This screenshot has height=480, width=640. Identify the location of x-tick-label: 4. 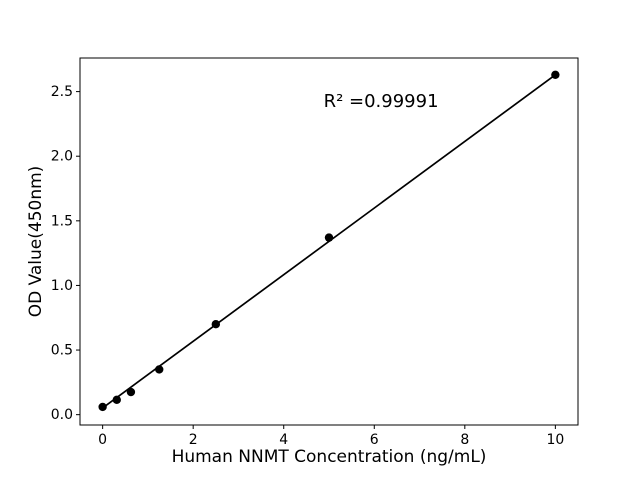
(283, 440).